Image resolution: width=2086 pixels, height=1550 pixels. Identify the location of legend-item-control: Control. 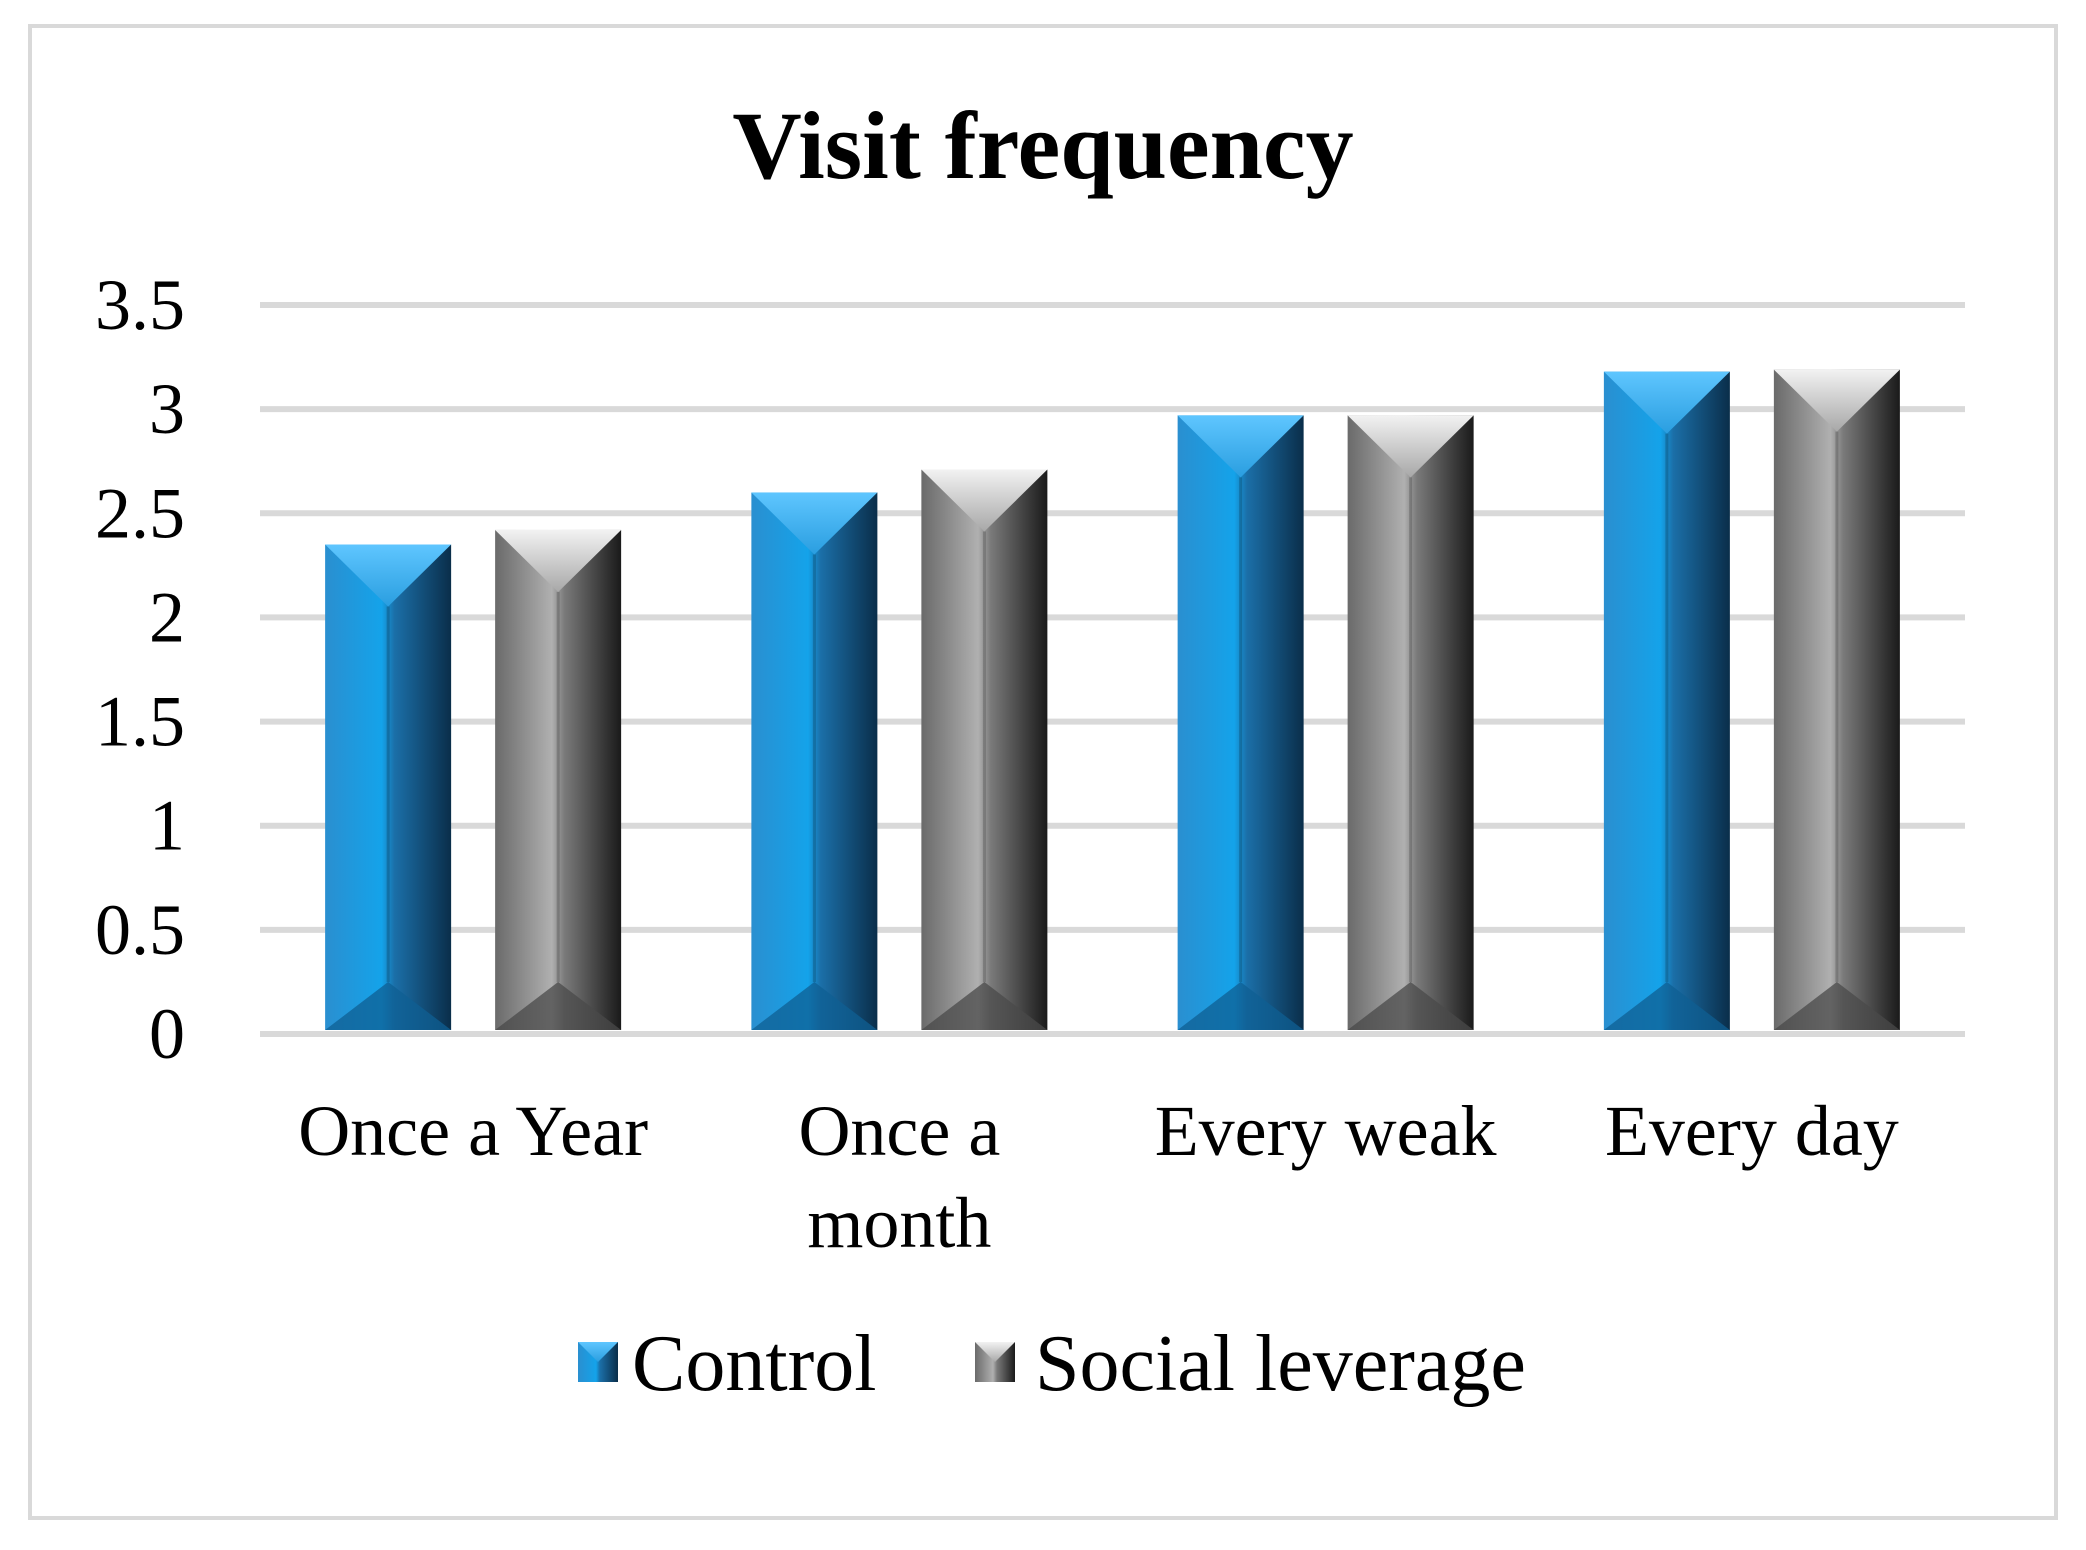
(727, 1364).